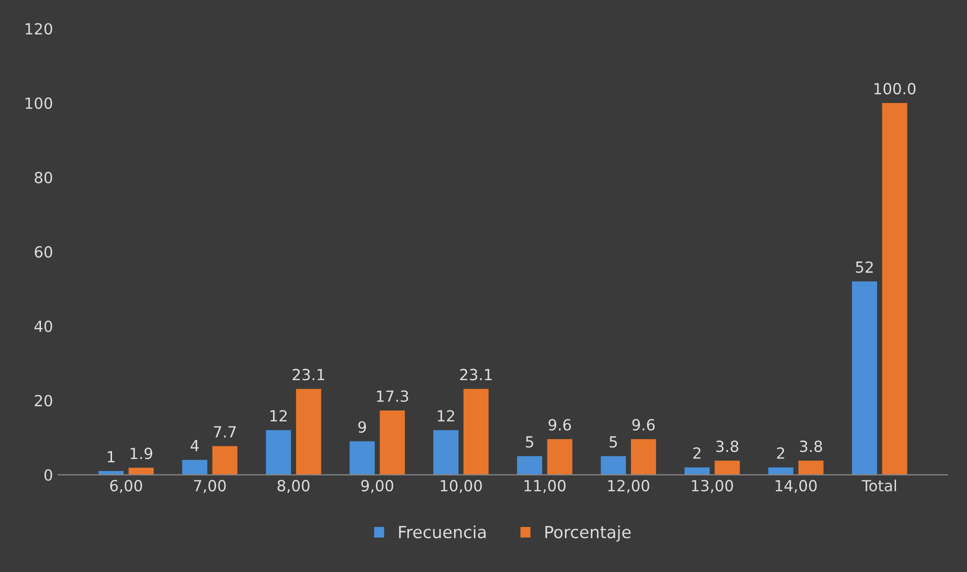 This screenshot has height=572, width=967. What do you see at coordinates (362, 427) in the screenshot?
I see `data-label: 9` at bounding box center [362, 427].